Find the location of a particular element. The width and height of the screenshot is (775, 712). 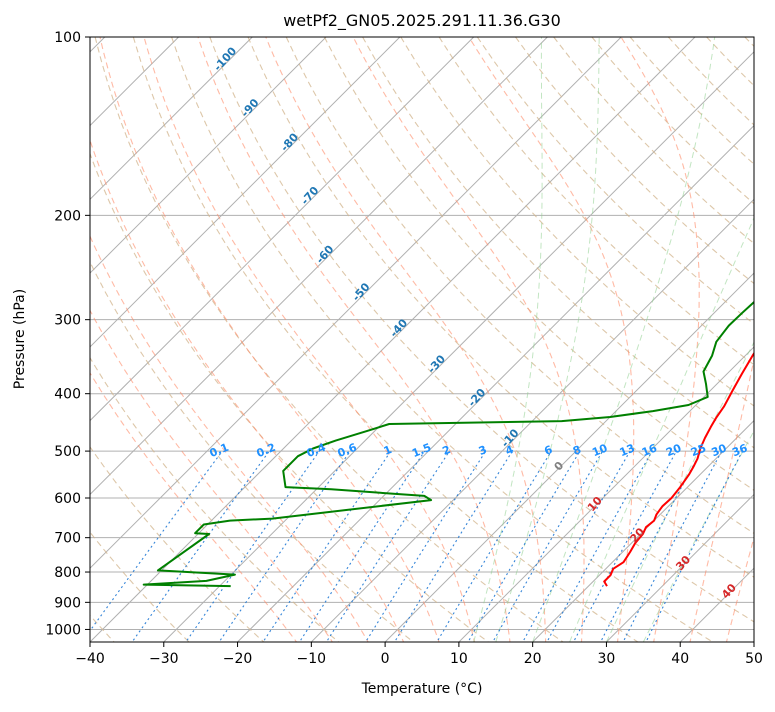

y-tick-label: 700 is located at coordinates (67, 539).